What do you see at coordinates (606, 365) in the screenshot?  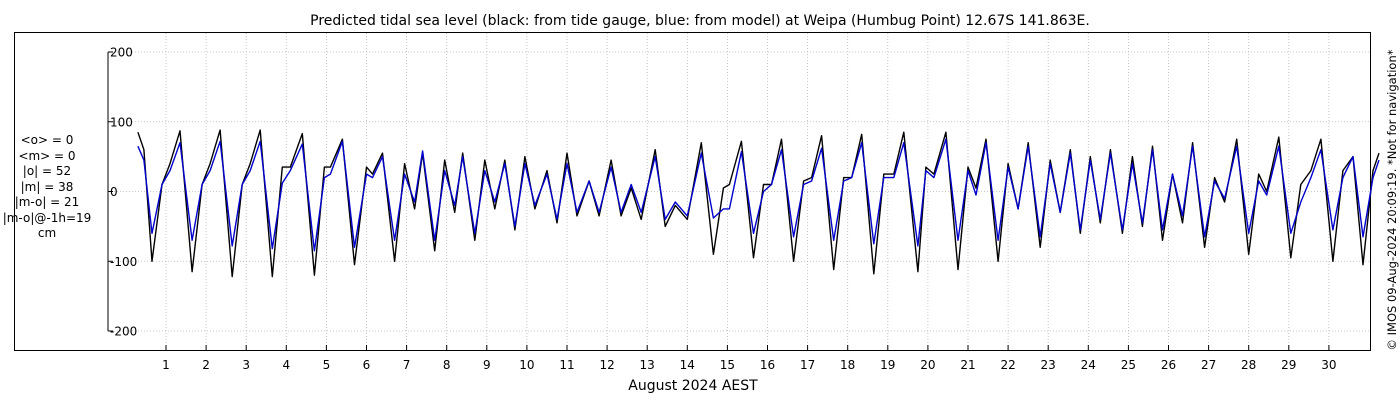 I see `x-tick-label: 12` at bounding box center [606, 365].